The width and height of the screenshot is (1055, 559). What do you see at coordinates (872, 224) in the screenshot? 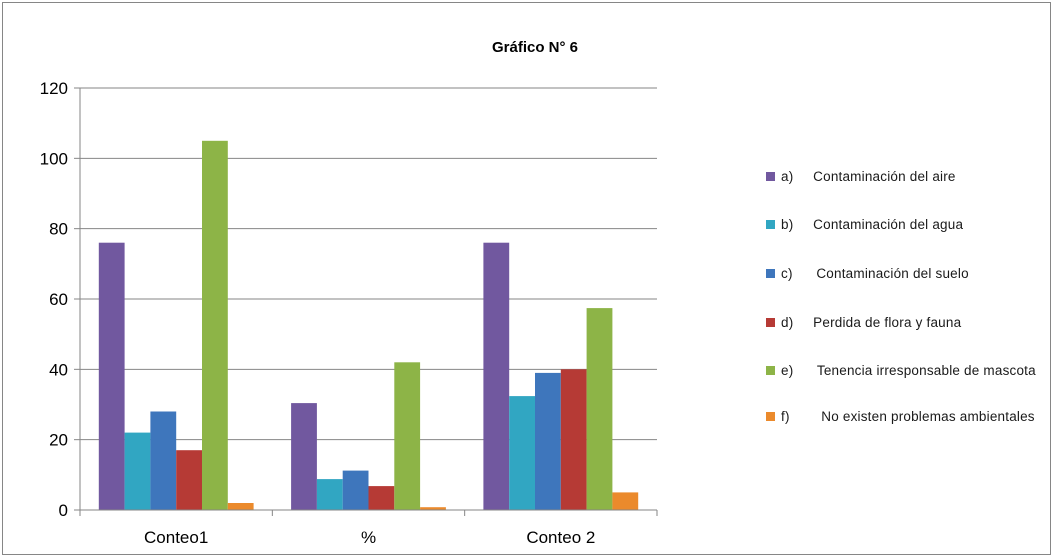
I see `legend-label: b) Contaminación del agua` at bounding box center [872, 224].